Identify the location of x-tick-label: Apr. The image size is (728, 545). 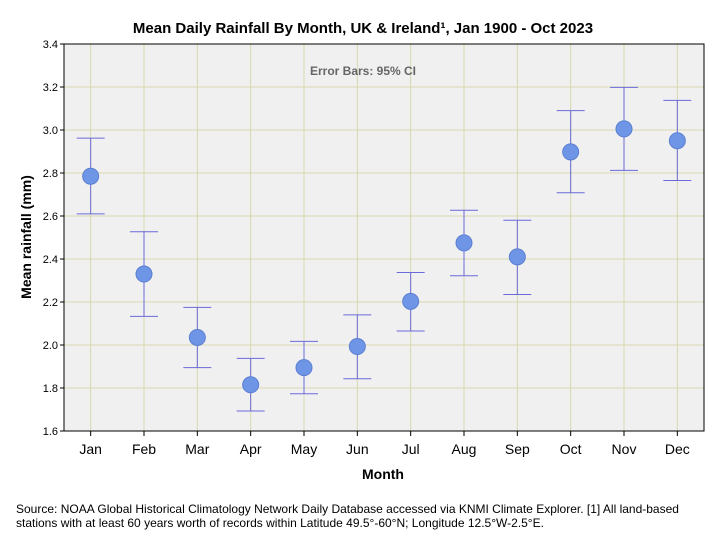
(251, 449).